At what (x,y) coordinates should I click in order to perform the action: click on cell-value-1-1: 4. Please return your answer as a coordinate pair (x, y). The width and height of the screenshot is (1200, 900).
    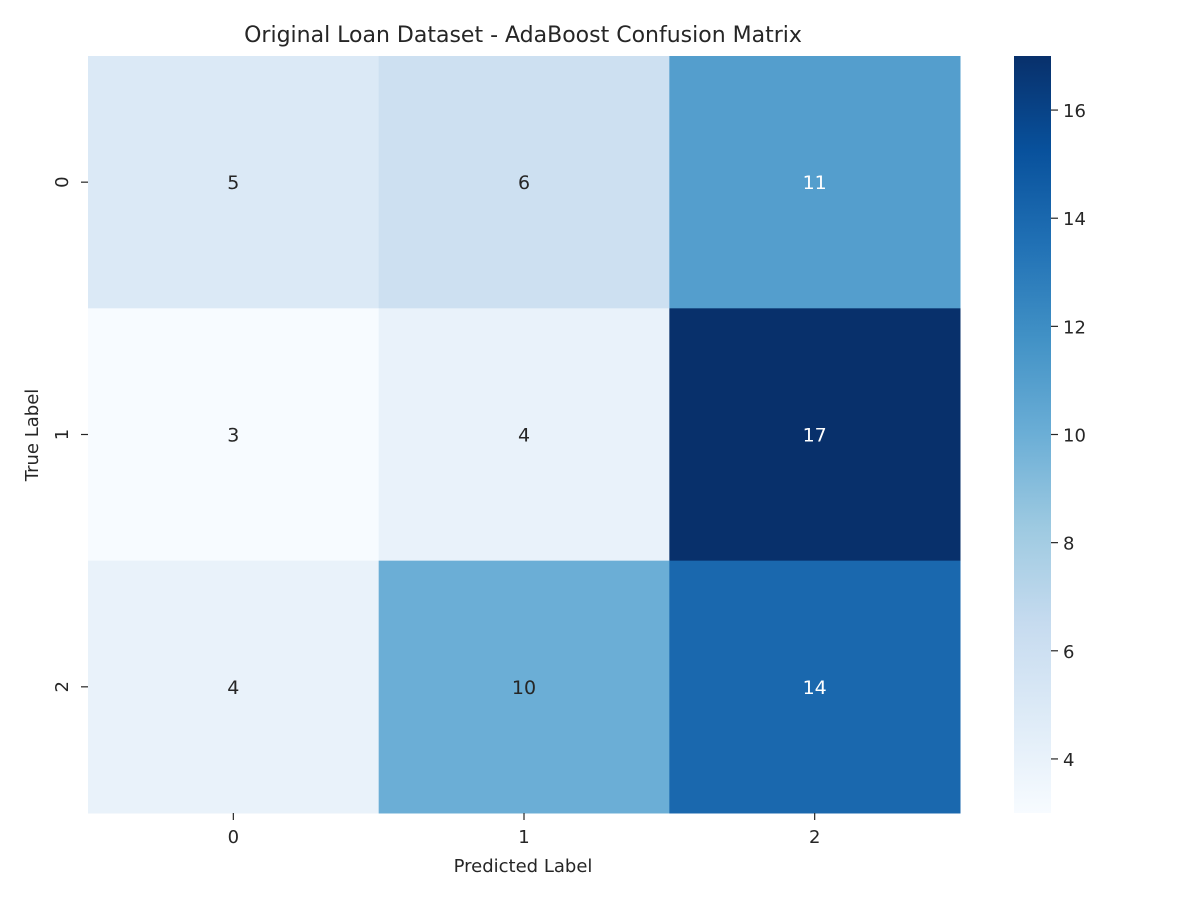
    Looking at the image, I should click on (524, 435).